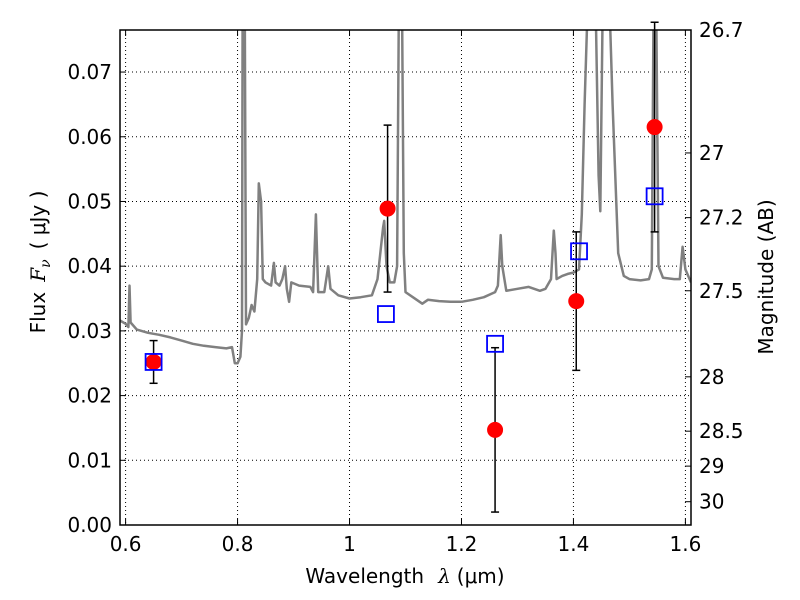 The height and width of the screenshot is (600, 800). What do you see at coordinates (96, 298) in the screenshot?
I see `y-axis: 0.00 0.01 0.02 0.03 0.04 0.05 0.06 0.07` at bounding box center [96, 298].